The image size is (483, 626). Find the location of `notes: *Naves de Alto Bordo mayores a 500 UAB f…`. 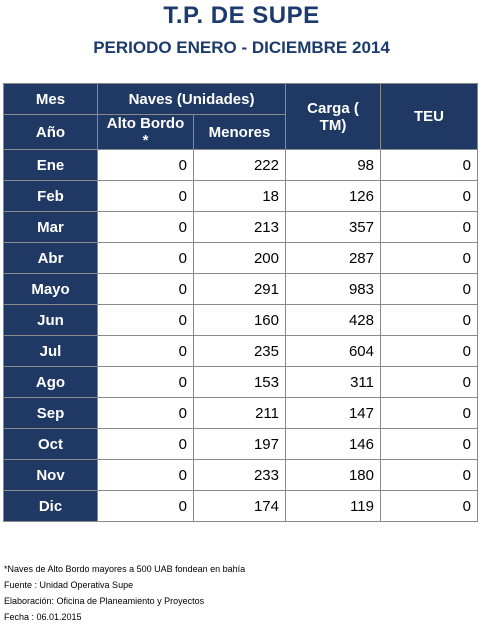

notes: *Naves de Alto Bordo mayores a 500 UAB f… is located at coordinates (124, 593).